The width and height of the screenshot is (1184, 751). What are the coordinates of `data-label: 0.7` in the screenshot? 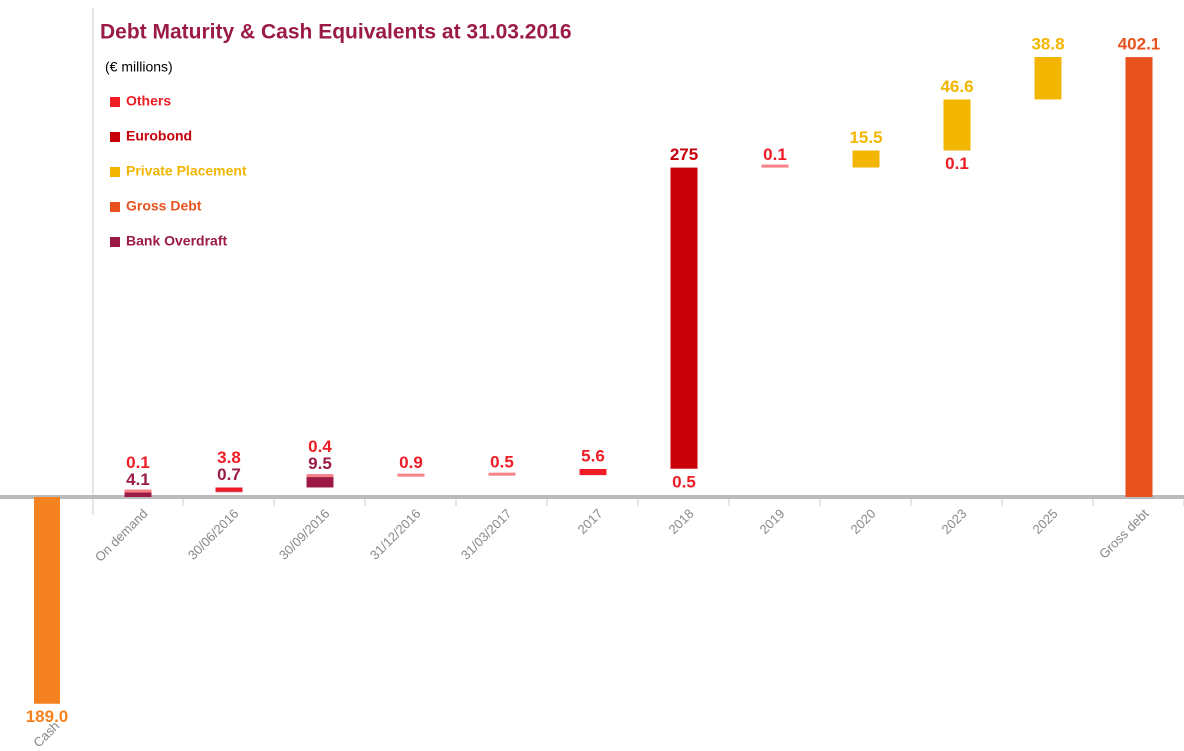 It's located at (229, 474).